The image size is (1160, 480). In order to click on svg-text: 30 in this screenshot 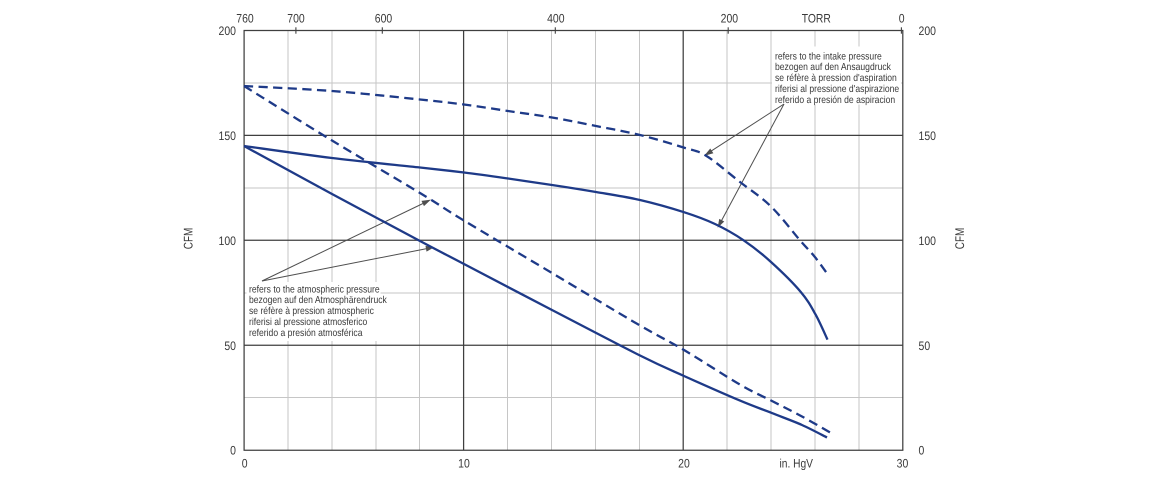, I will do `click(903, 464)`.